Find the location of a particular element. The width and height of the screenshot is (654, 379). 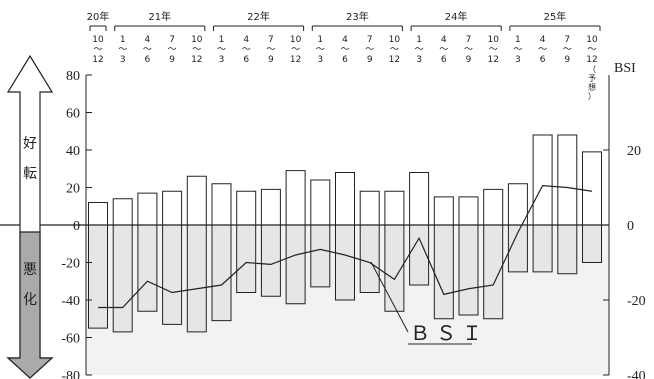

right-tick-label: 20 is located at coordinates (634, 151).